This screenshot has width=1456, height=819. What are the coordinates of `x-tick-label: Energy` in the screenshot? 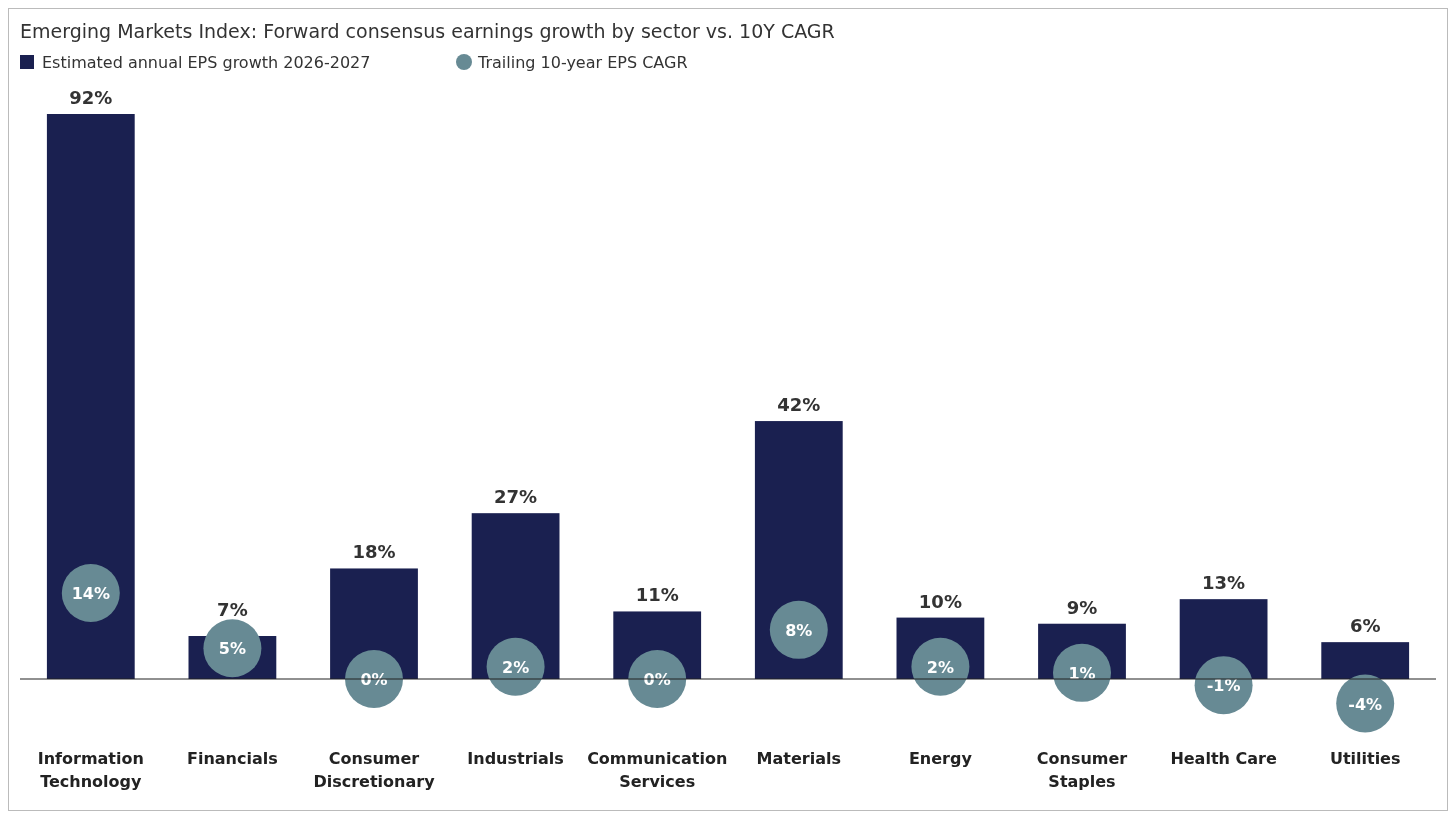 It's located at (940, 758).